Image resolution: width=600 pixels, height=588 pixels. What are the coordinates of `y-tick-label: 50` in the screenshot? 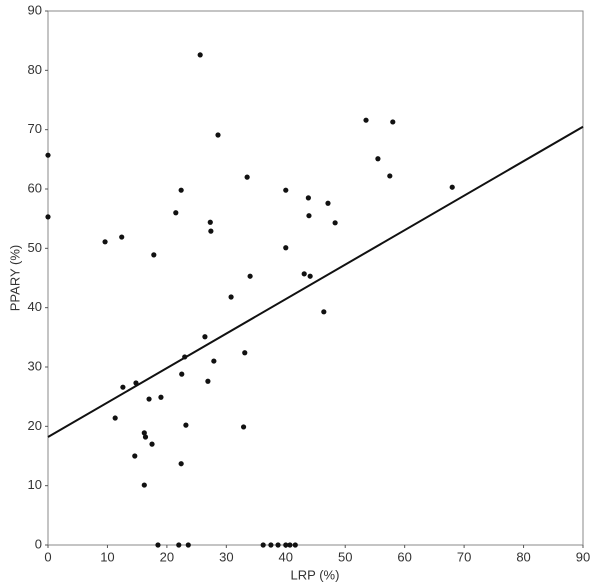 It's located at (35, 247).